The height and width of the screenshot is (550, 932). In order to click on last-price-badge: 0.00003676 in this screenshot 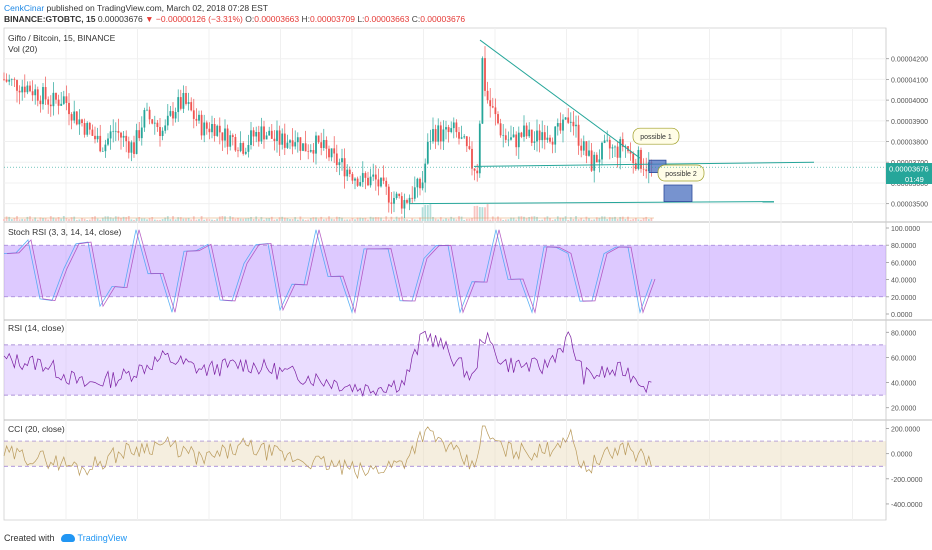, I will do `click(909, 169)`.